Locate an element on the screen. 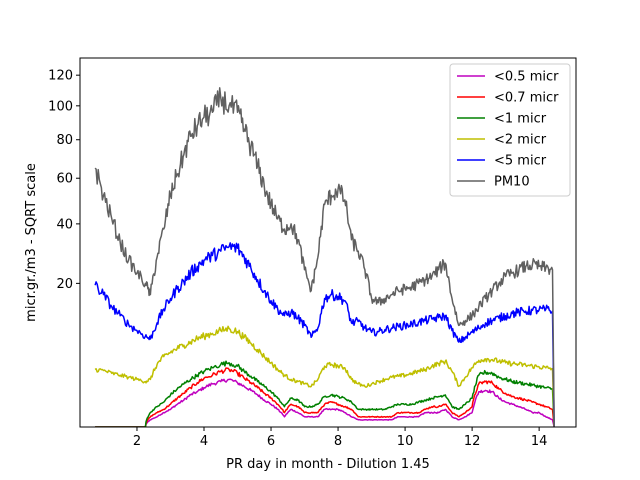  x-tick-label: 6 is located at coordinates (271, 441).